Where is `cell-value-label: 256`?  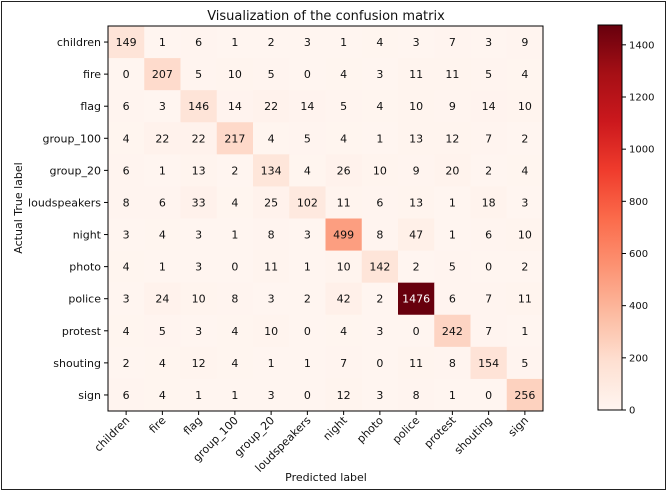 cell-value-label: 256 is located at coordinates (524, 395).